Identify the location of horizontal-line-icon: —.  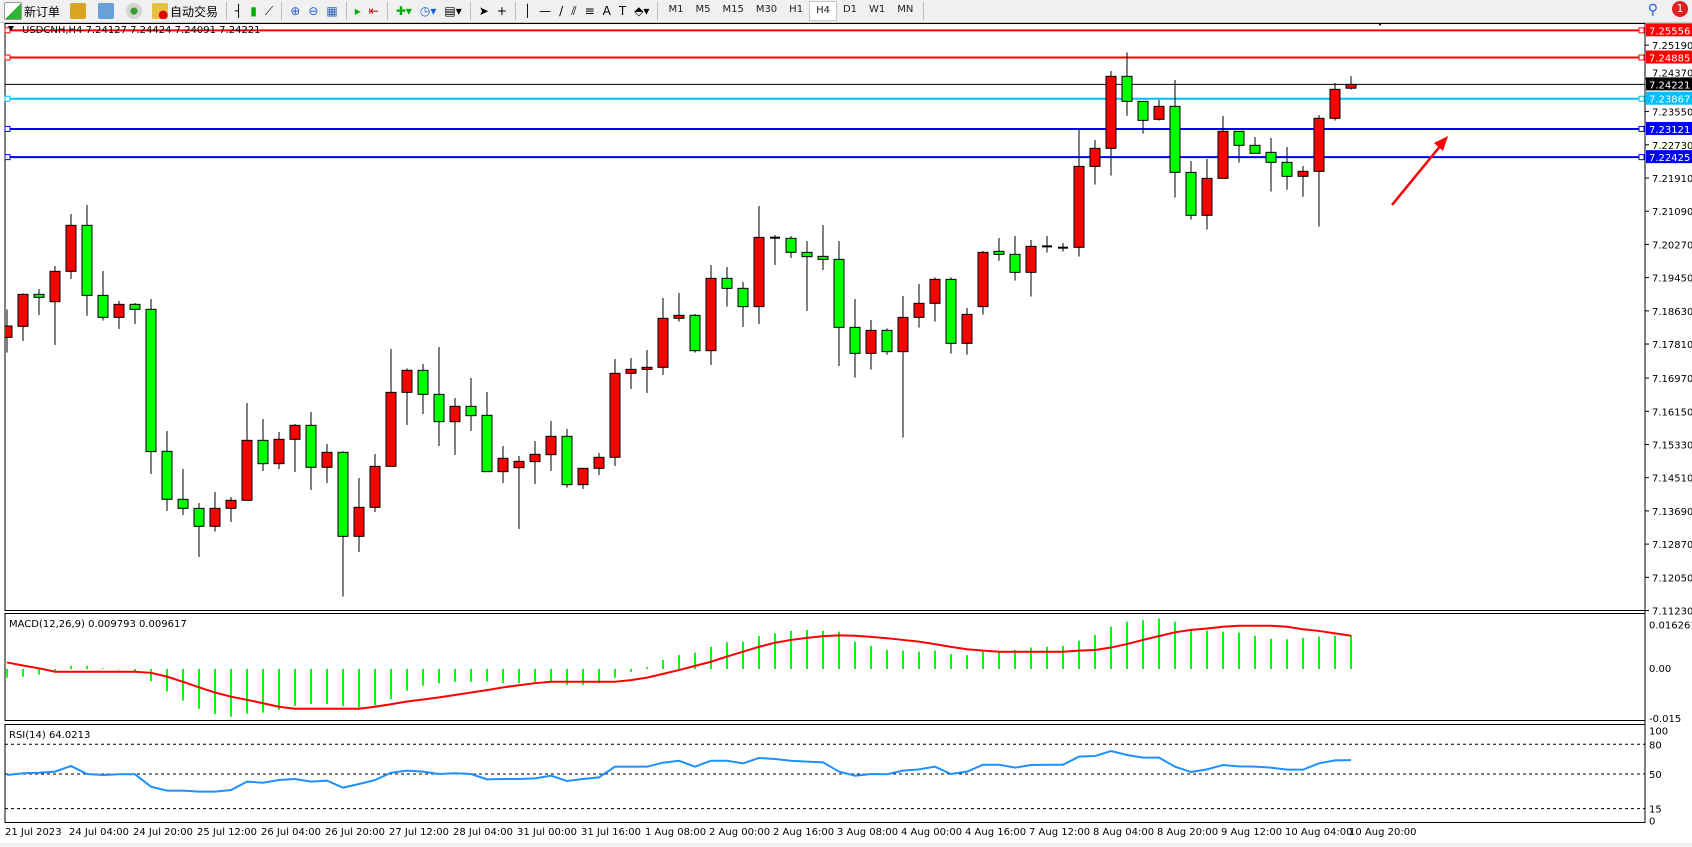
(545, 11).